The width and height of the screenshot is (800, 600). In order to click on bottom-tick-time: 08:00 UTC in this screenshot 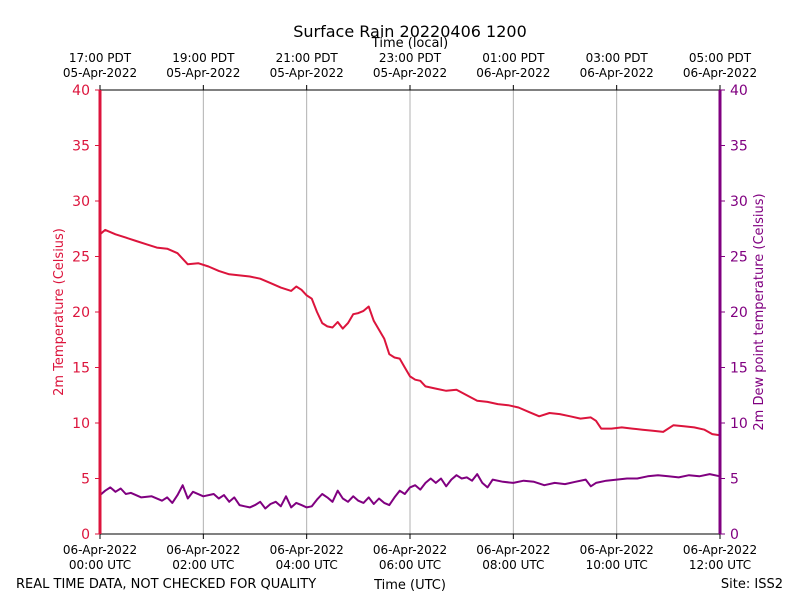, I will do `click(513, 565)`.